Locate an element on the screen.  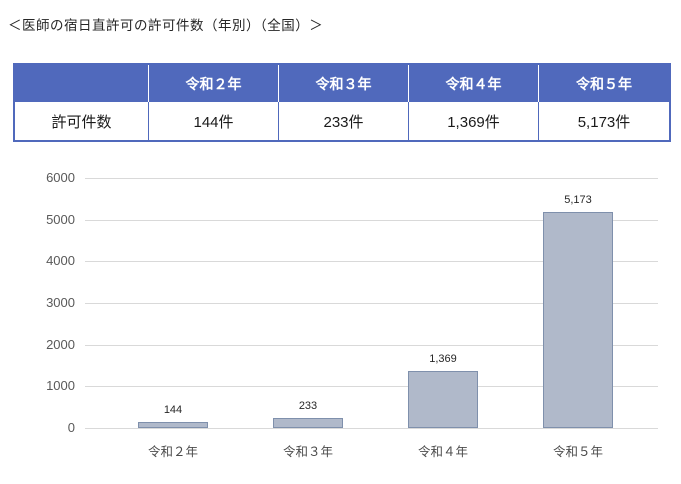
y-axis-tick-label: 2000 is located at coordinates (60, 344).